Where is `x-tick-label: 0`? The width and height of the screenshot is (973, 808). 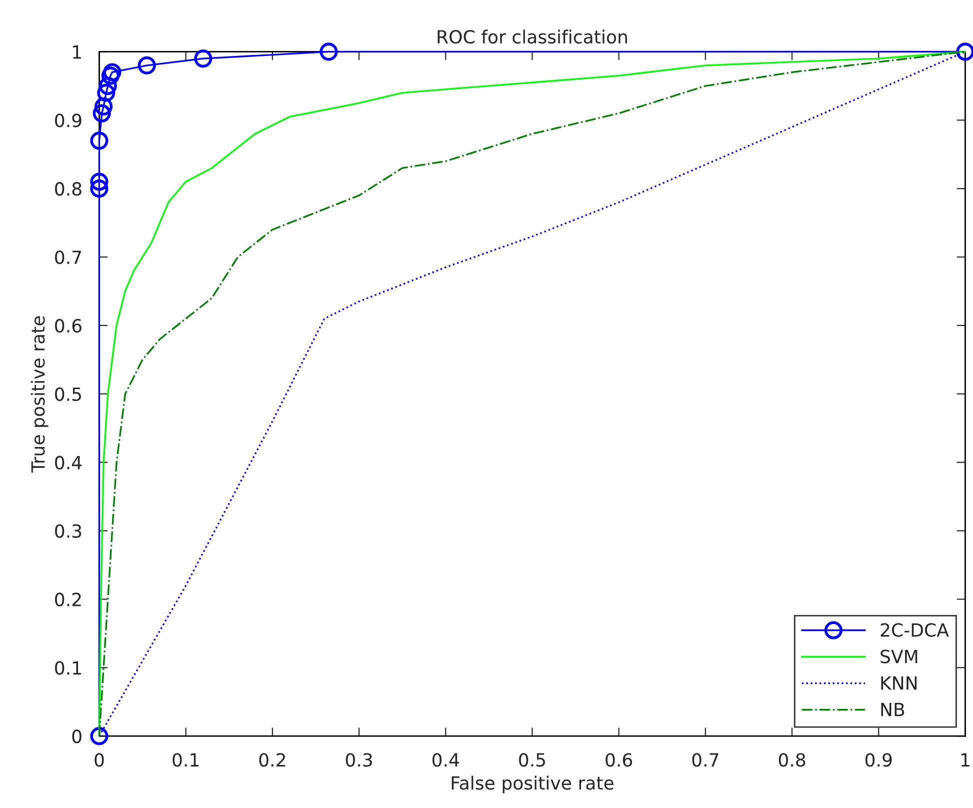
x-tick-label: 0 is located at coordinates (99, 760).